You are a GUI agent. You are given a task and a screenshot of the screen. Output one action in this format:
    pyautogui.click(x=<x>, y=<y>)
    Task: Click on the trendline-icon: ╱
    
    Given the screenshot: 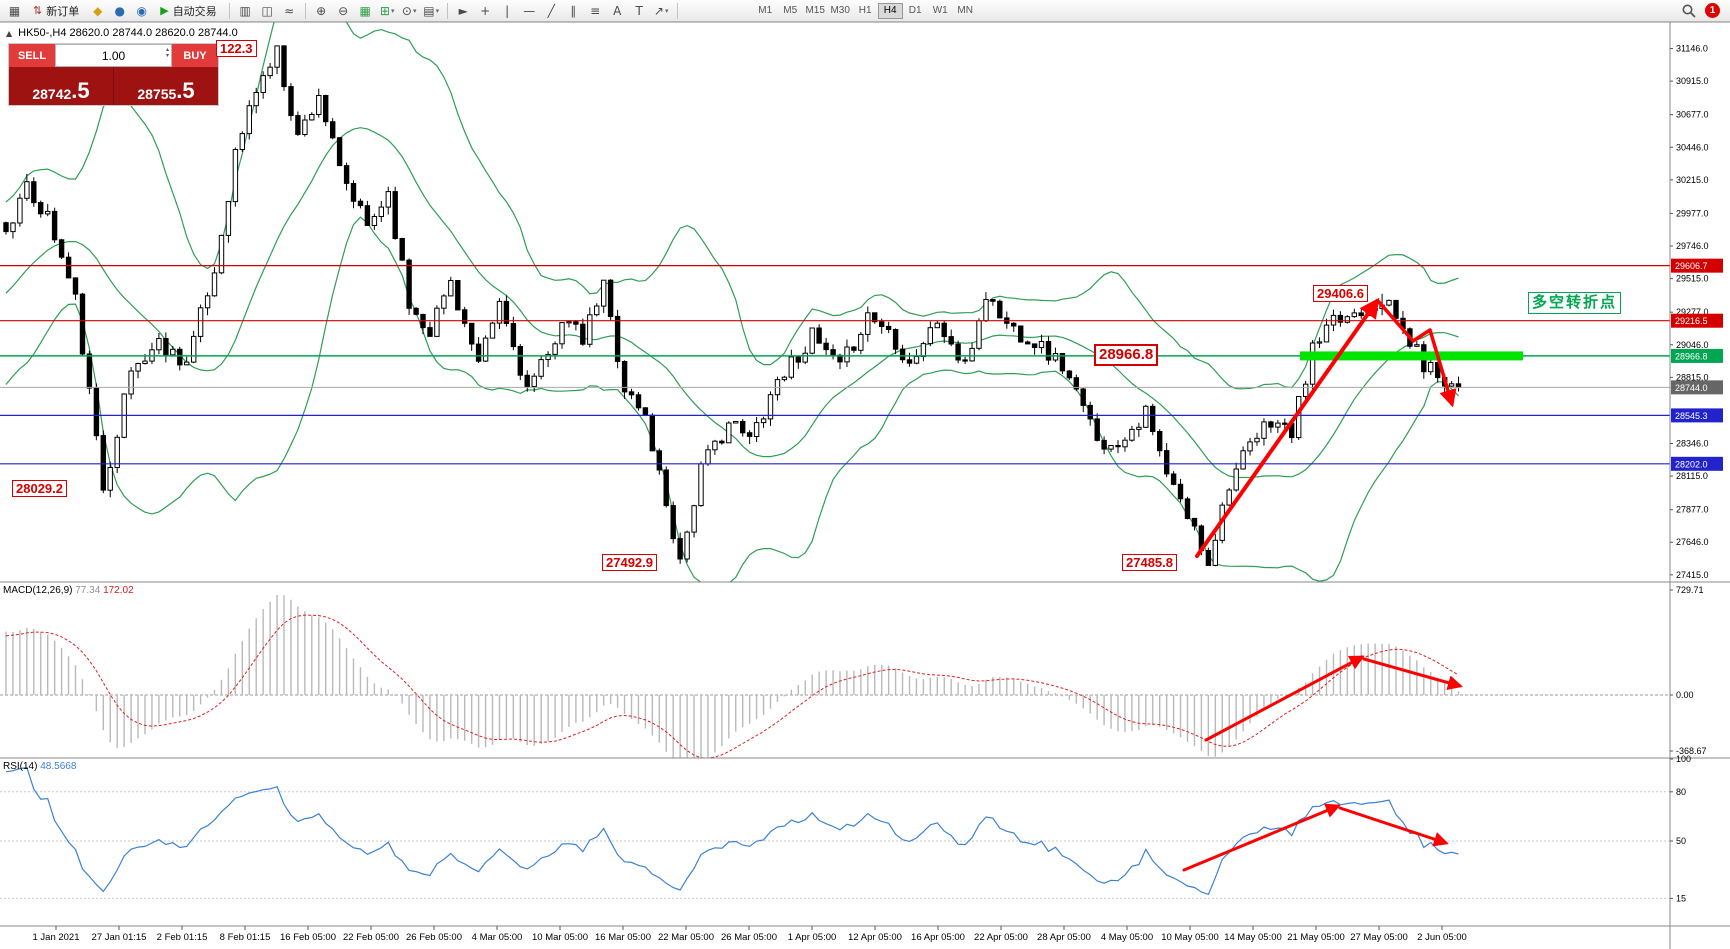 What is the action you would take?
    pyautogui.click(x=551, y=10)
    